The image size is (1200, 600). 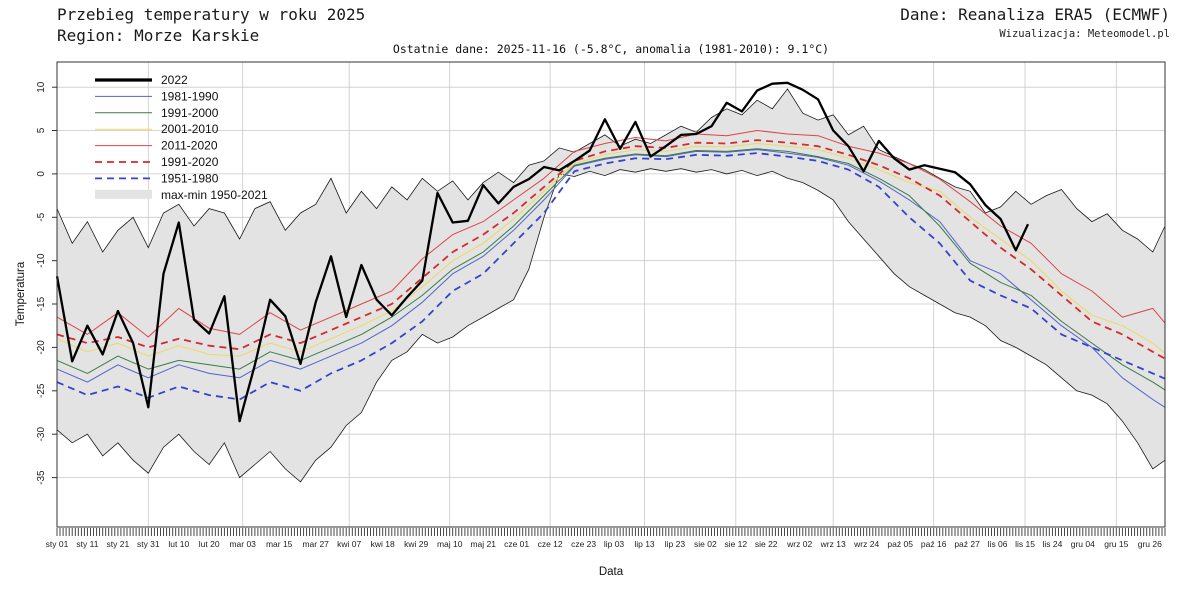 I want to click on y-tick-label: -15, so click(x=41, y=303).